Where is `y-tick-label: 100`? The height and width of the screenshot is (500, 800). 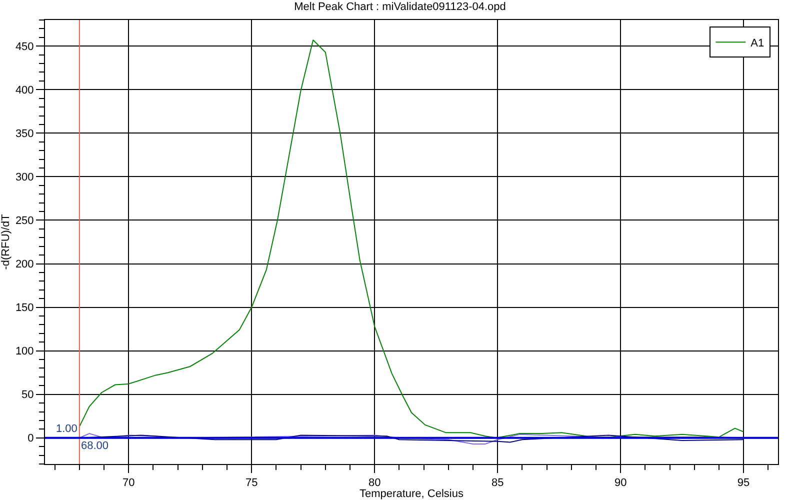
y-tick-label: 100 is located at coordinates (24, 352).